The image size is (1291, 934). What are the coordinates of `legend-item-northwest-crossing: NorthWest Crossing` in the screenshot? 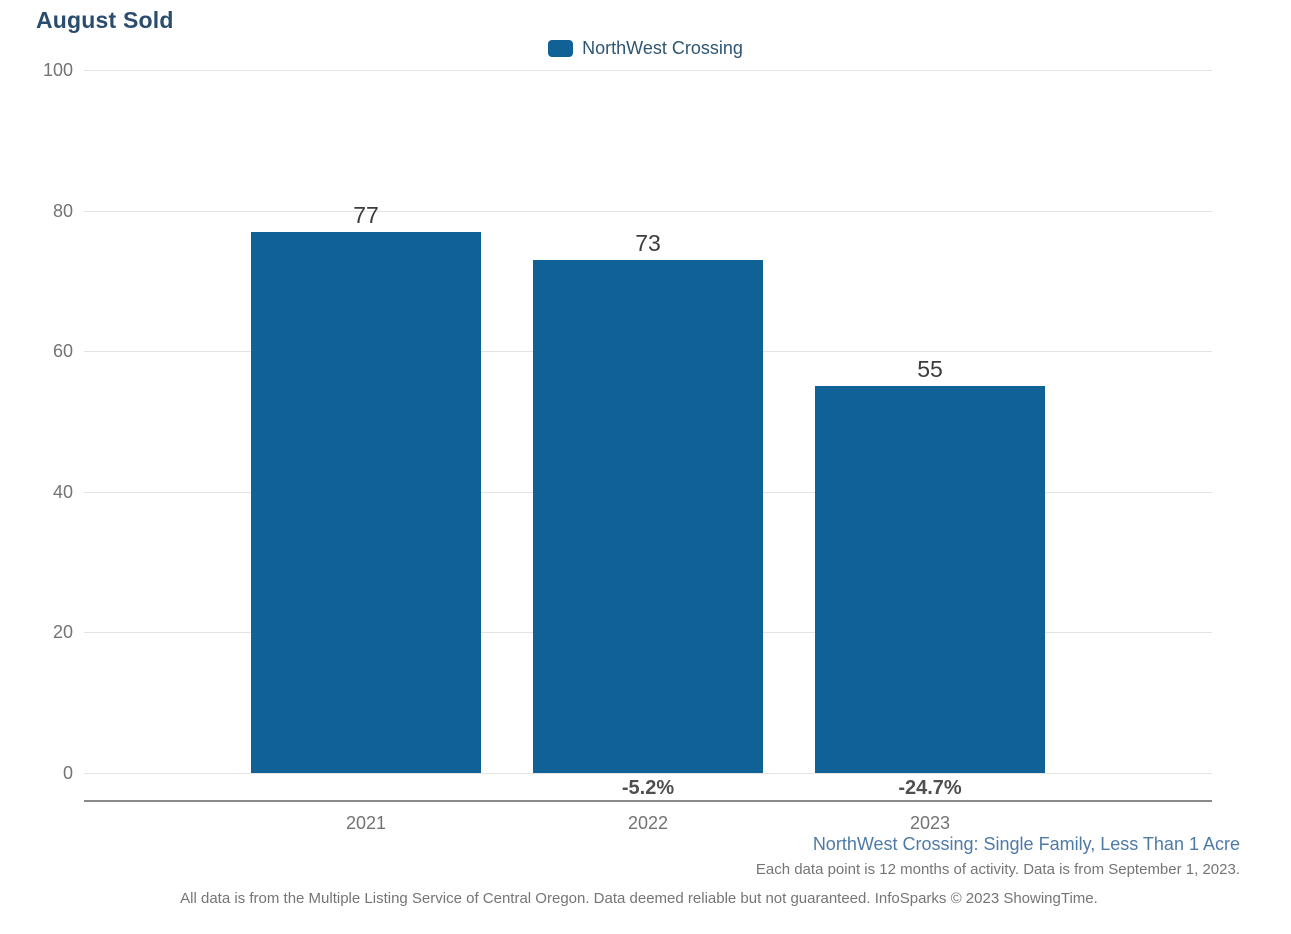 It's located at (645, 48).